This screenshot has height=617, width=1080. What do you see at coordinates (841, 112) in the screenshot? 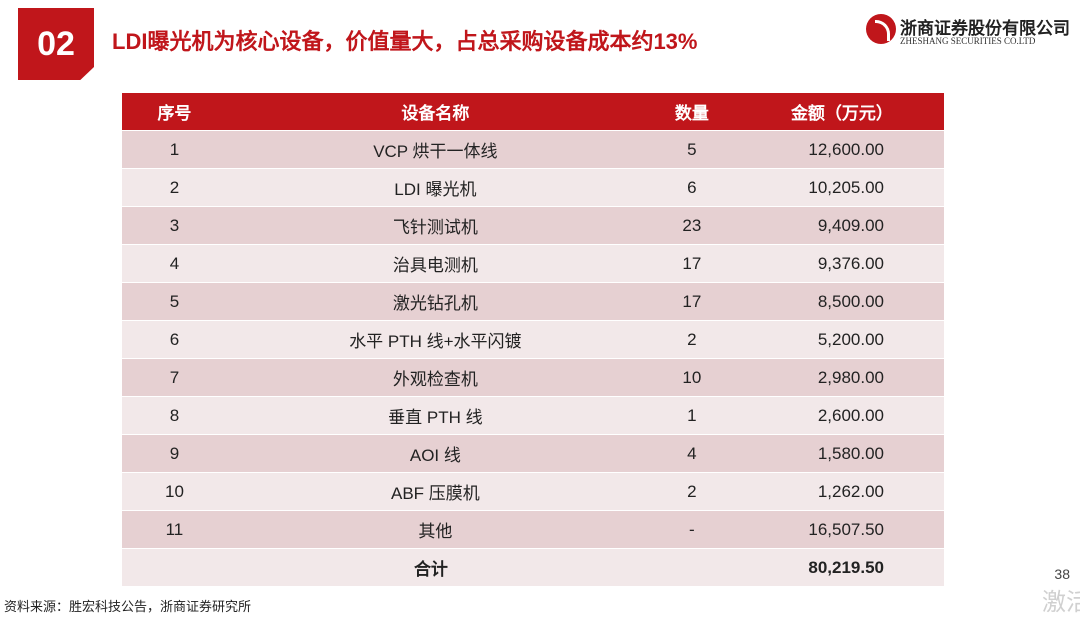
I see `column-header-amount: 金额（万元）` at bounding box center [841, 112].